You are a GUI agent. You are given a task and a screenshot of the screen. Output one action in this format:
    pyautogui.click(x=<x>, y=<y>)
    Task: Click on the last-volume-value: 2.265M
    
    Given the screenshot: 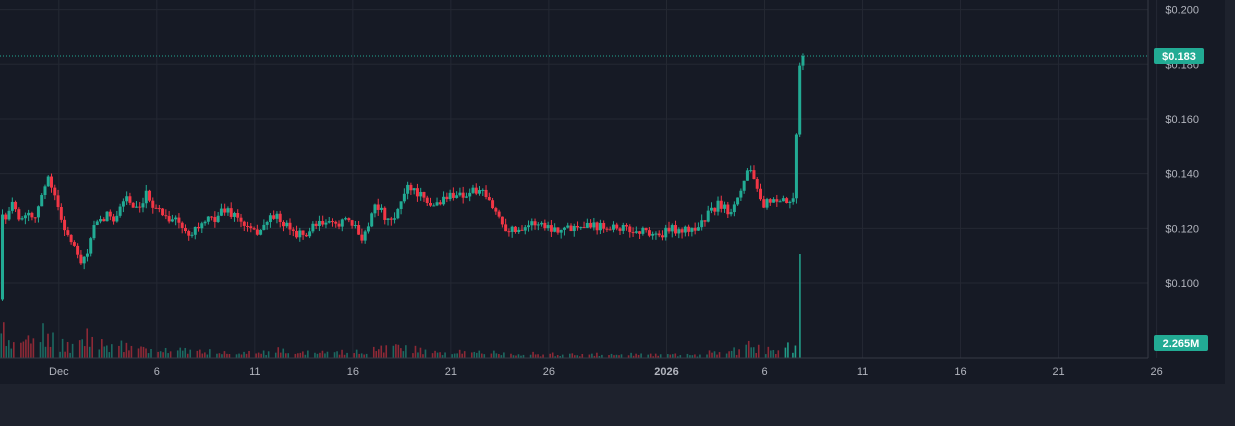 What is the action you would take?
    pyautogui.click(x=1181, y=344)
    